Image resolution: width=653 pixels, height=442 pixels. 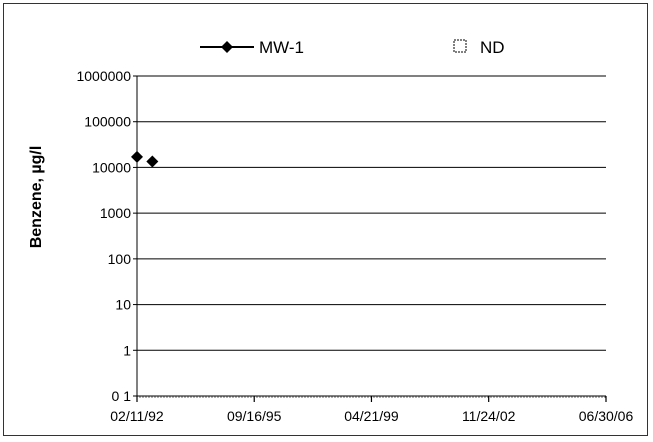 What do you see at coordinates (606, 416) in the screenshot?
I see `x-tick-label: 06/30/06` at bounding box center [606, 416].